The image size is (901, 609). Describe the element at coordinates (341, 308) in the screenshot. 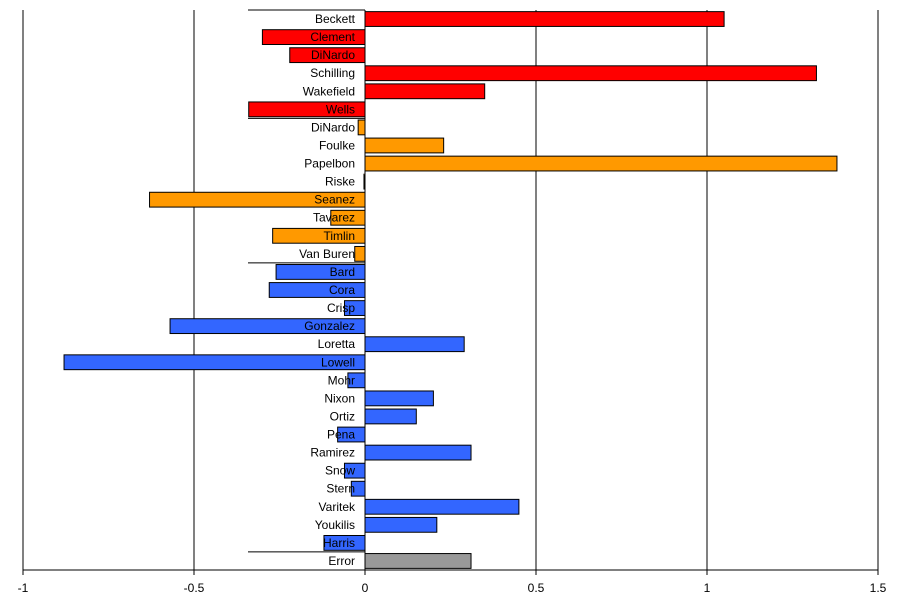

I see `category-label: Crisp` at that location.